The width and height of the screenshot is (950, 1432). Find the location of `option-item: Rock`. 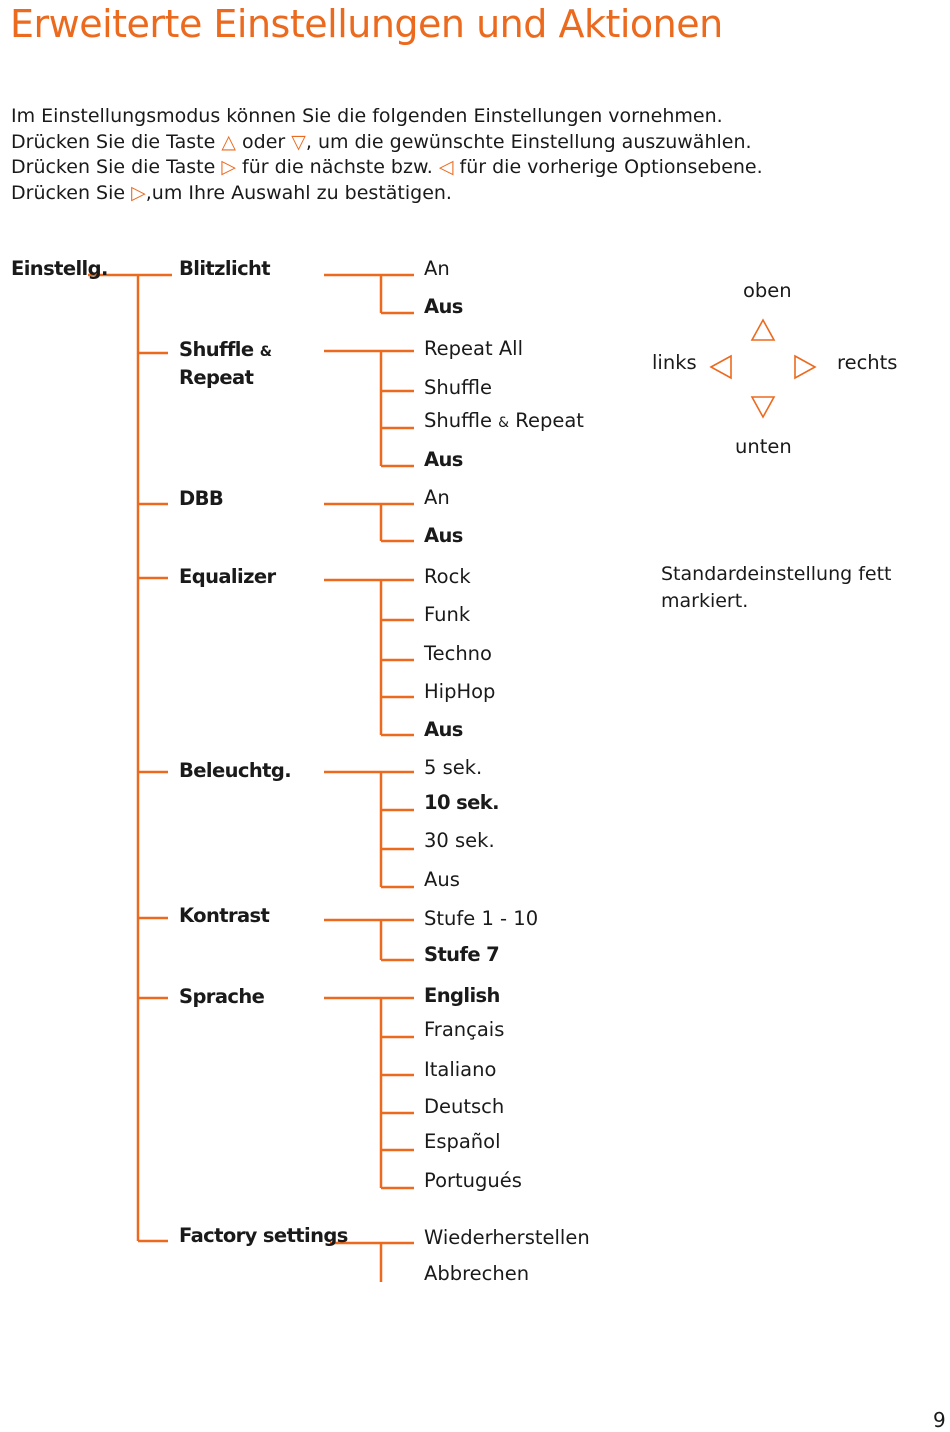

option-item: Rock is located at coordinates (447, 576).